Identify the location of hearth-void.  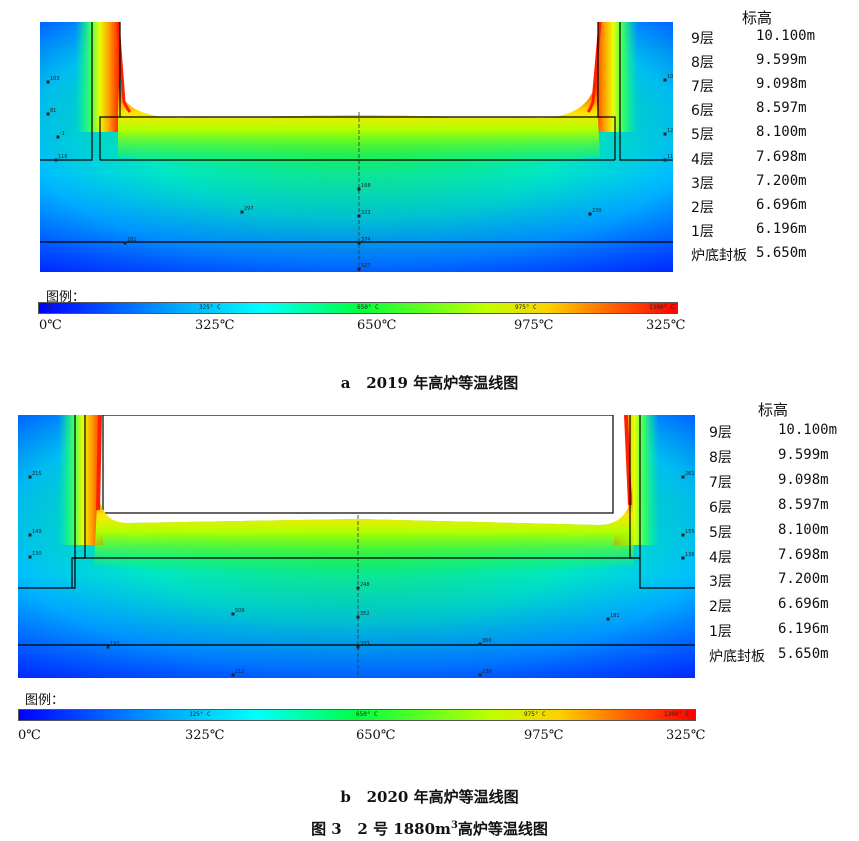
(359, 70).